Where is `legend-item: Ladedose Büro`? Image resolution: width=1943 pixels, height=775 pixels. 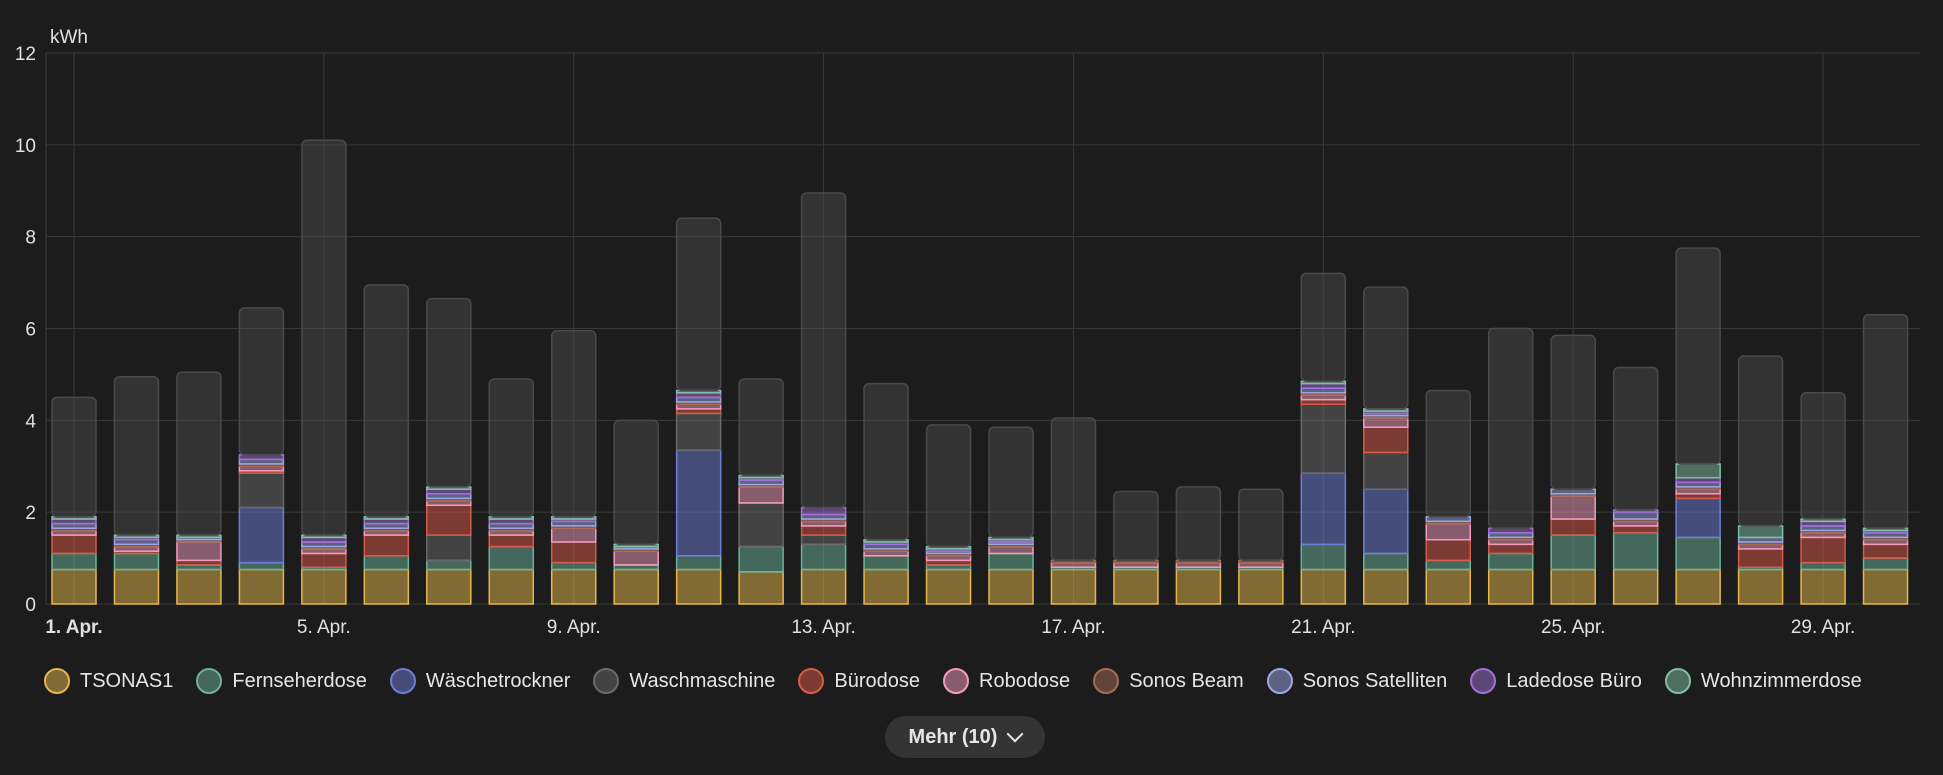 legend-item: Ladedose Büro is located at coordinates (1556, 681).